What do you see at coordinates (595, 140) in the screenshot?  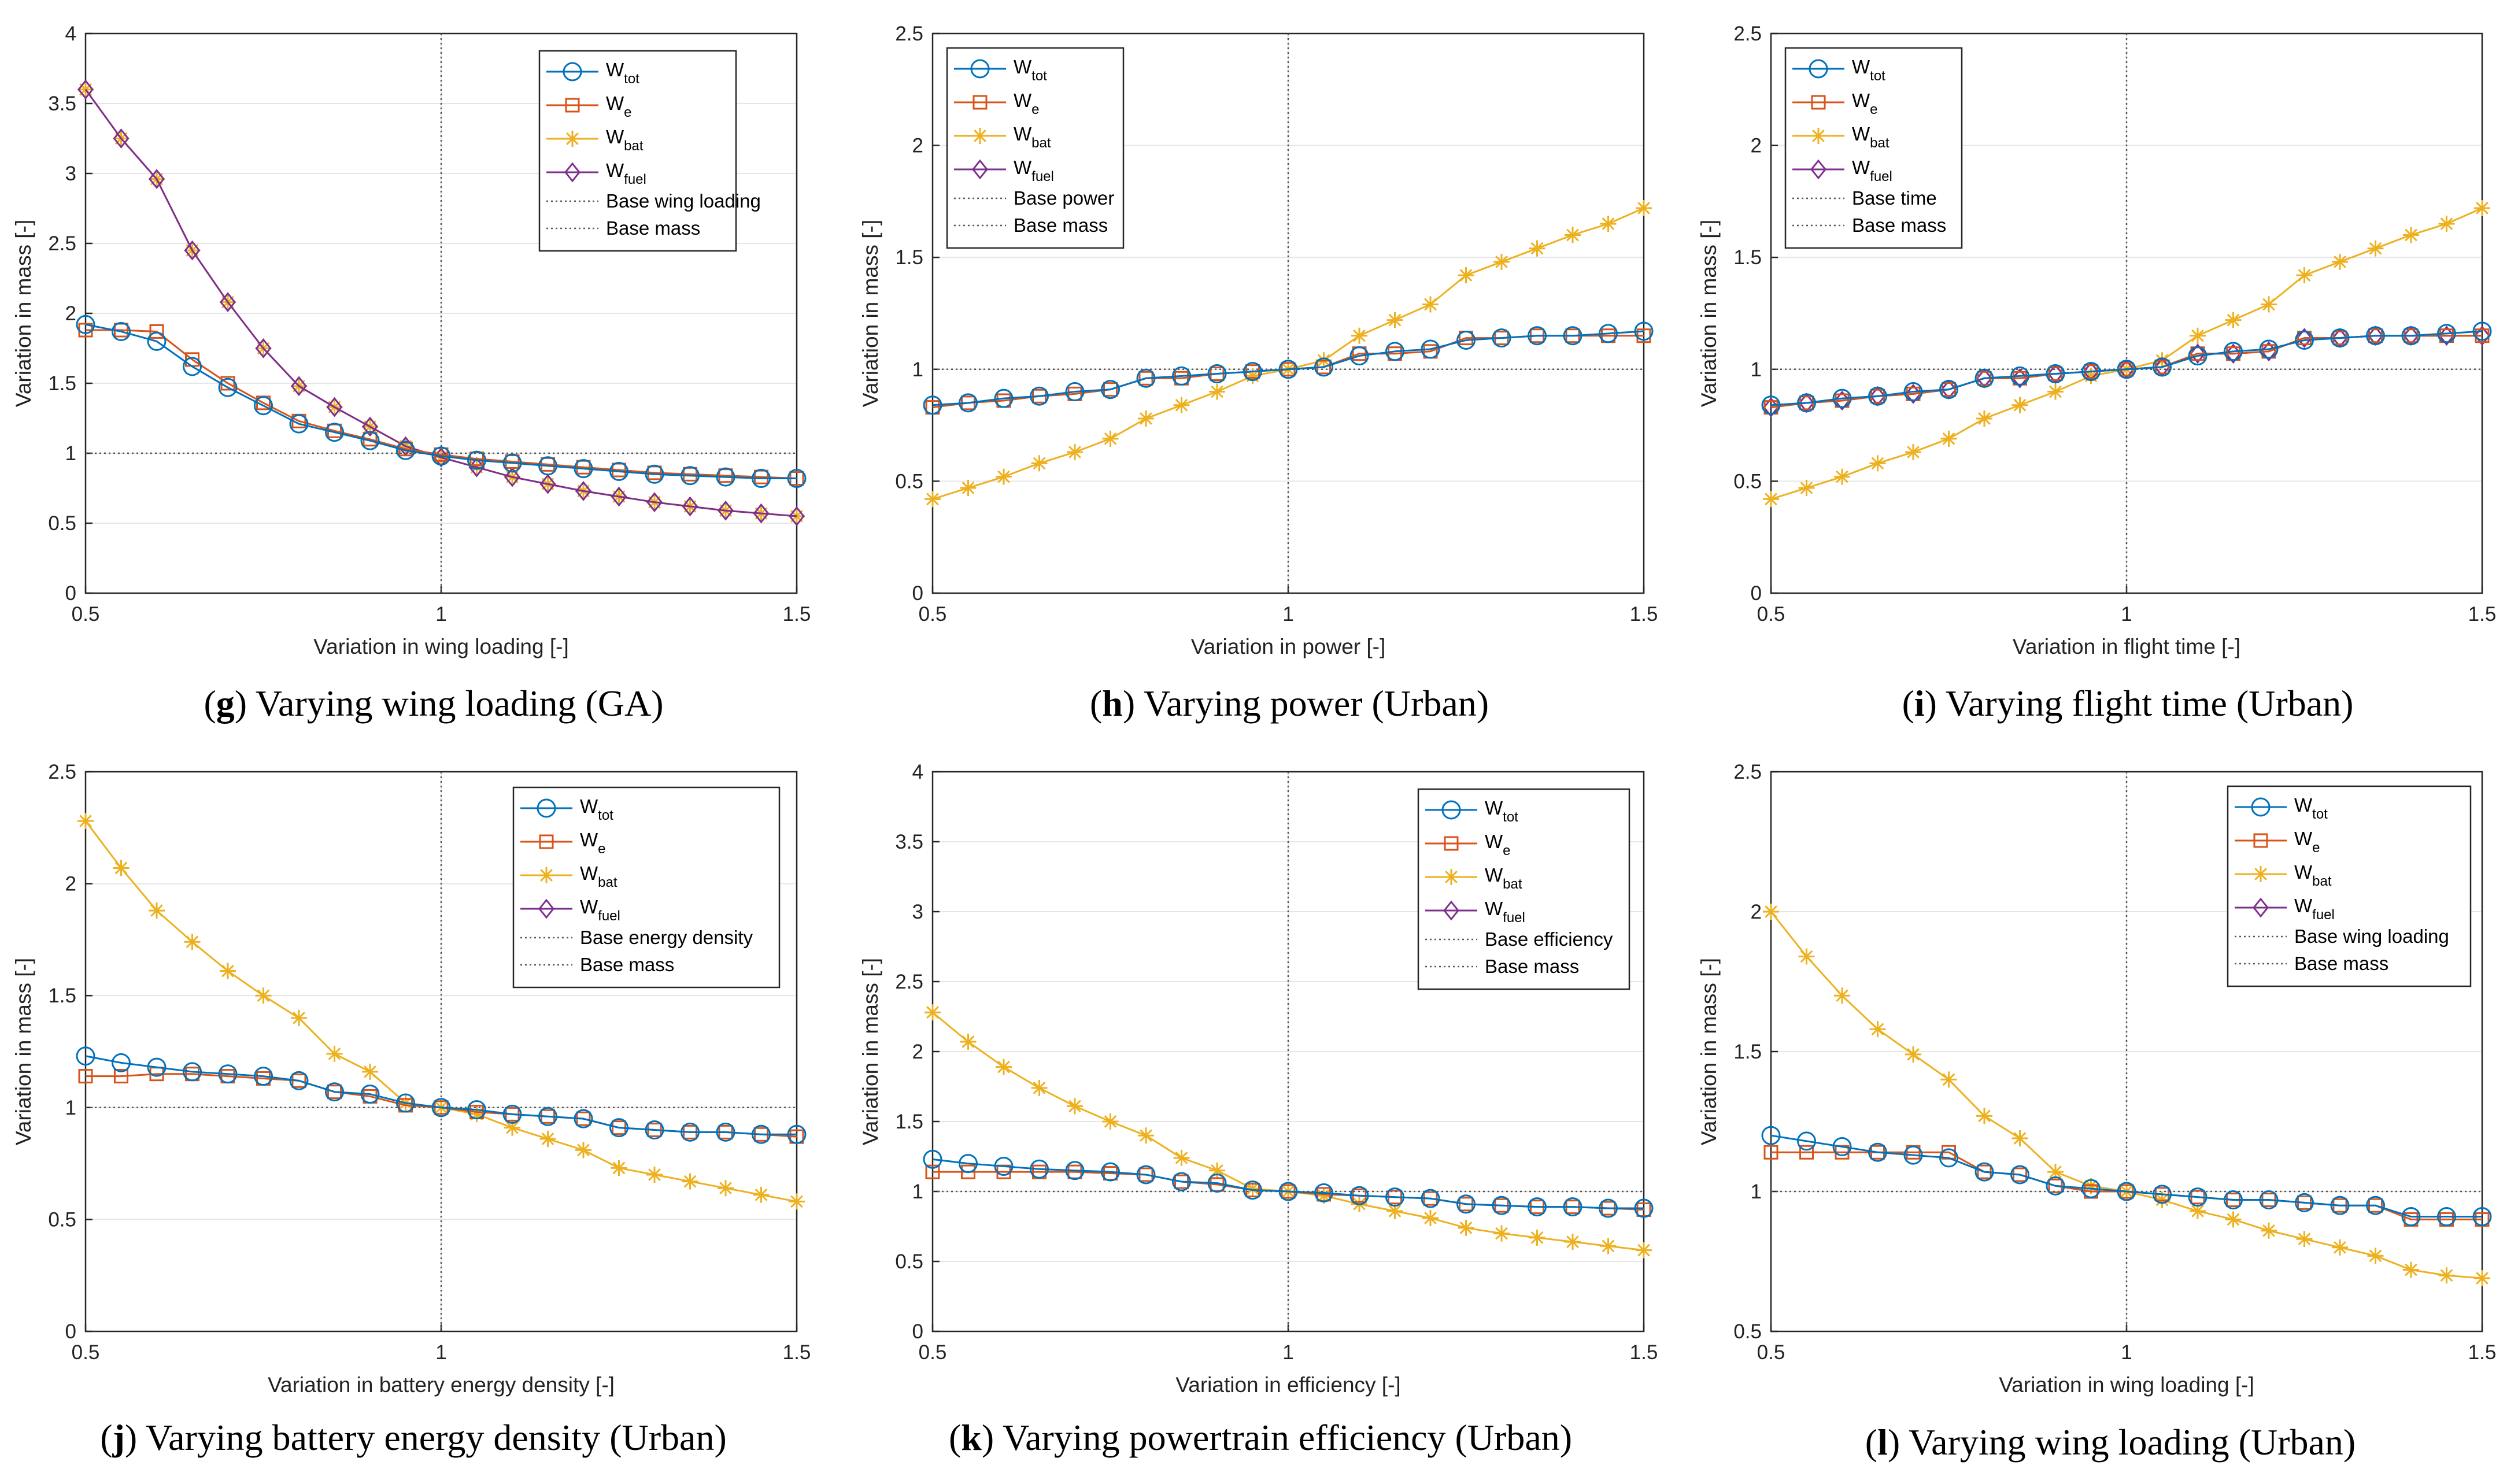 I see `legend-entry-bat: Wbat` at bounding box center [595, 140].